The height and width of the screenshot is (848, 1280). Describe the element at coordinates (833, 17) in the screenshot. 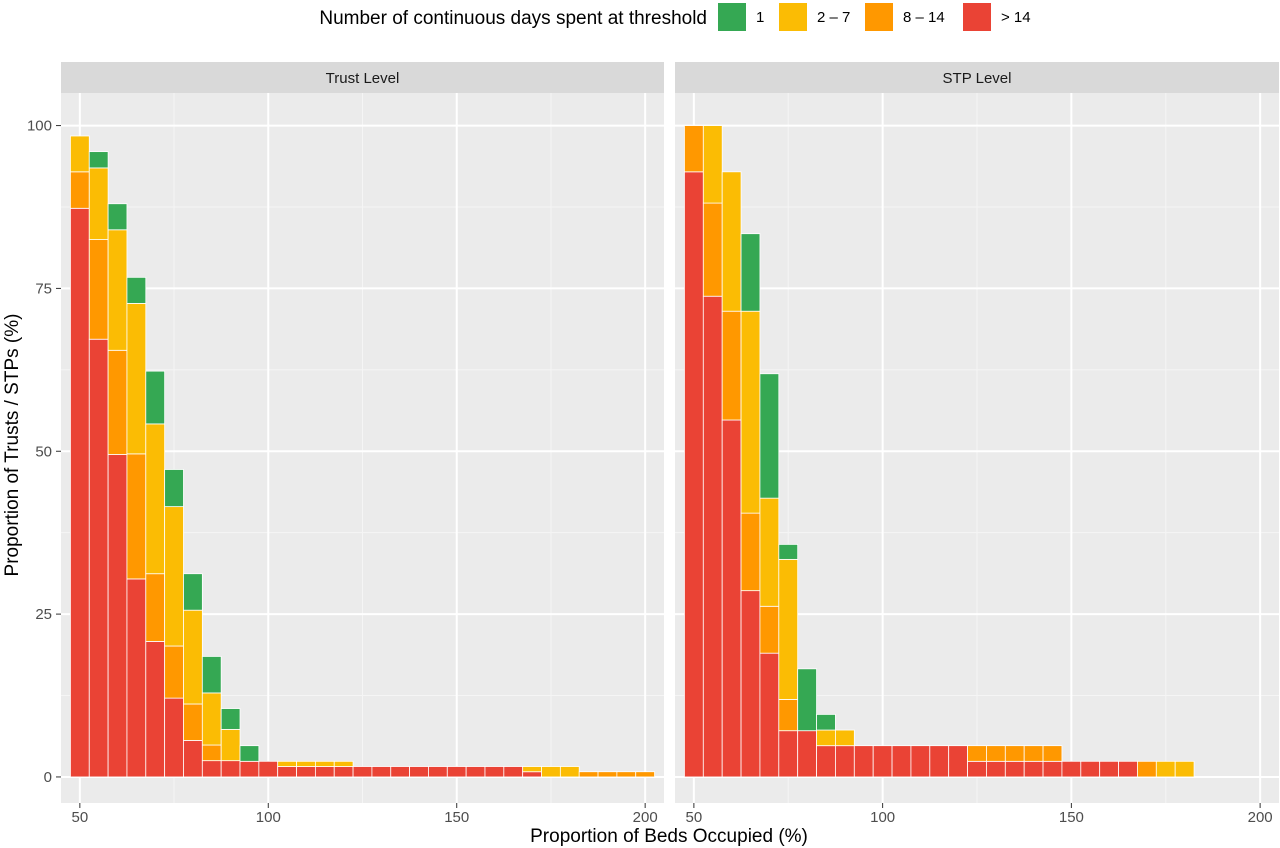

I see `legend-label: 2 – 7` at that location.